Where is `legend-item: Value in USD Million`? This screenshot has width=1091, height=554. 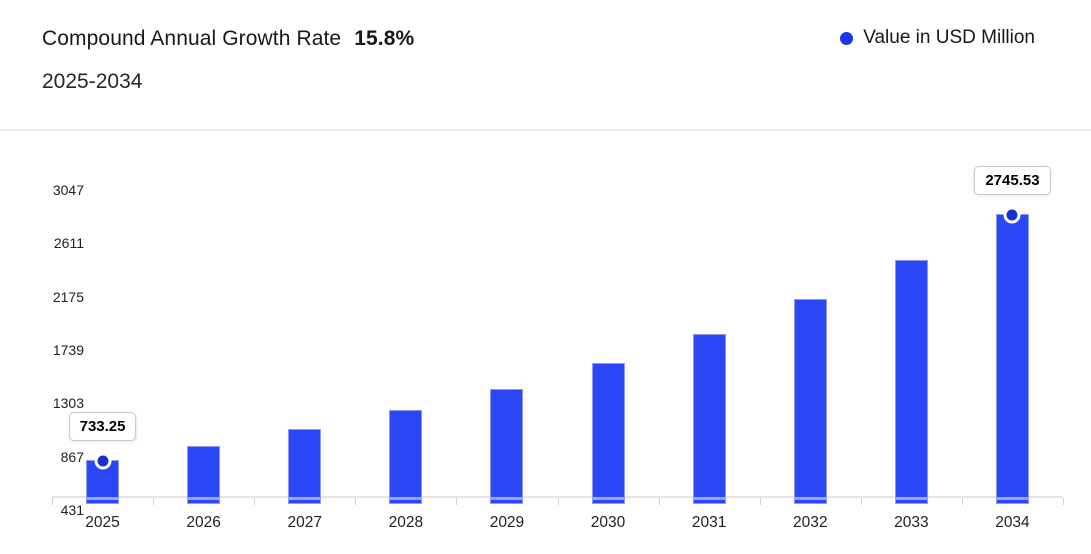
legend-item: Value in USD Million is located at coordinates (937, 38).